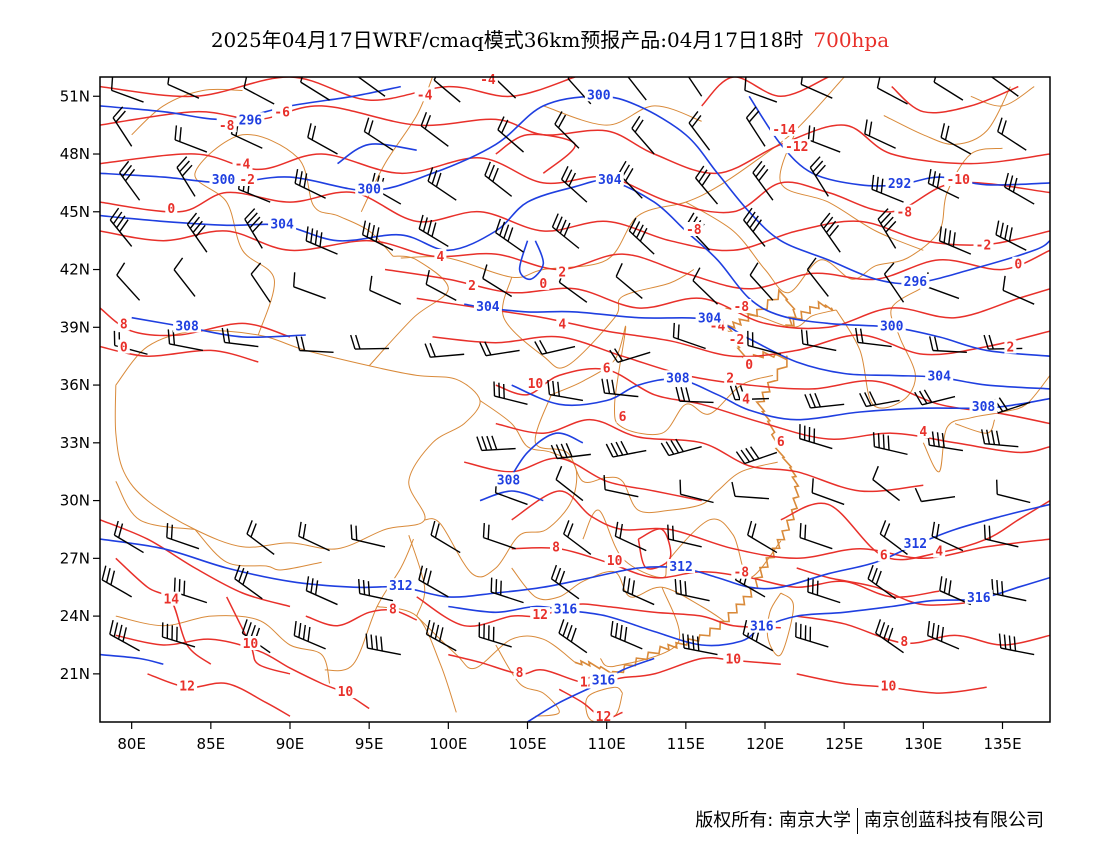  I want to click on title-level: 700hpa, so click(851, 40).